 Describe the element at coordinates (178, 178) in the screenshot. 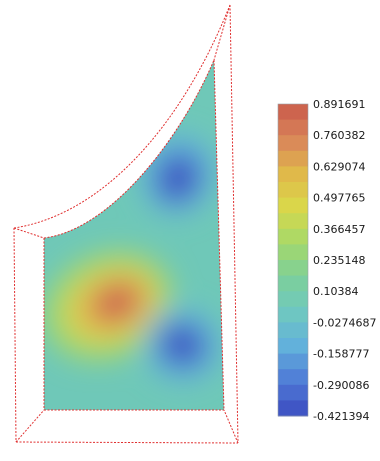

I see `field-min-region-upper-core` at that location.